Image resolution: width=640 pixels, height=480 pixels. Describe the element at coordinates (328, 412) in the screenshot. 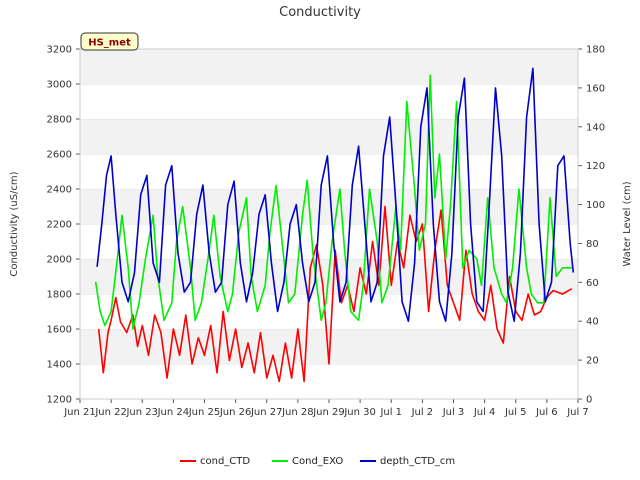

I see `x-tick-label: Jun 29` at that location.